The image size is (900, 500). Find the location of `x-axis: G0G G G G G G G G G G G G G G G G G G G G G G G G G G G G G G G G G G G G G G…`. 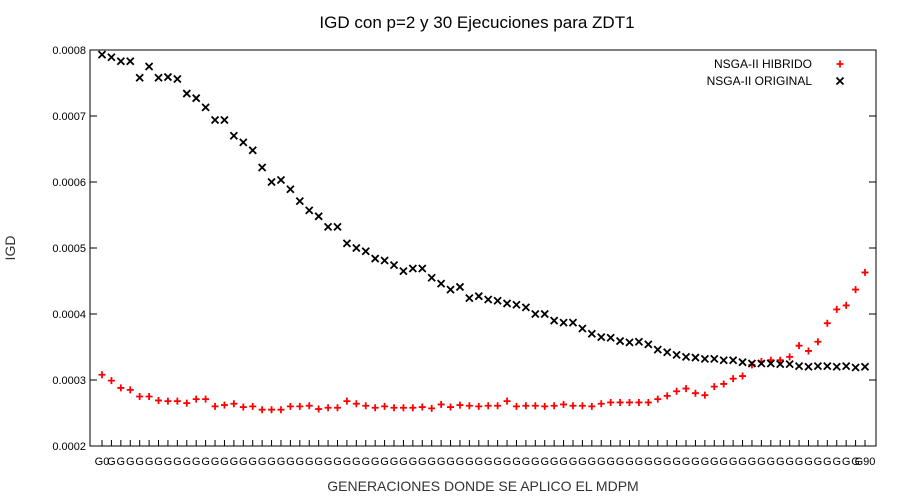

x-axis: G0G G G G G G G G G G G G G G G G G G G G G G G G G G G G G G G G G G G G G G… is located at coordinates (485, 454).